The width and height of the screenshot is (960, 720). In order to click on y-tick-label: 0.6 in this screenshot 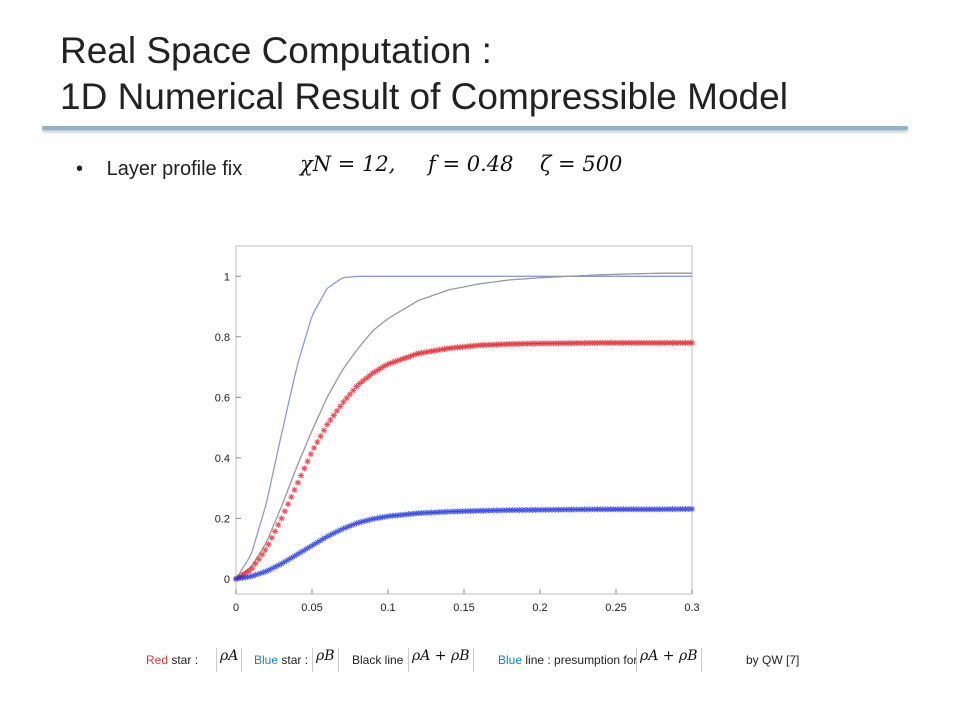, I will do `click(222, 398)`.